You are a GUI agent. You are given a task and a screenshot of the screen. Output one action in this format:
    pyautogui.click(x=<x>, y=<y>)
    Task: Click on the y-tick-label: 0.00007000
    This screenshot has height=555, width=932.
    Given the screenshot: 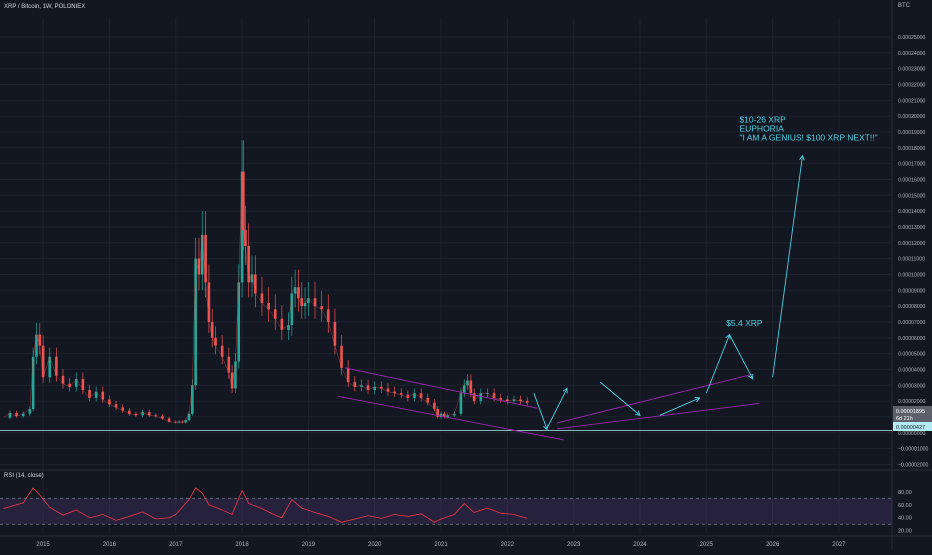 What is the action you would take?
    pyautogui.click(x=912, y=323)
    